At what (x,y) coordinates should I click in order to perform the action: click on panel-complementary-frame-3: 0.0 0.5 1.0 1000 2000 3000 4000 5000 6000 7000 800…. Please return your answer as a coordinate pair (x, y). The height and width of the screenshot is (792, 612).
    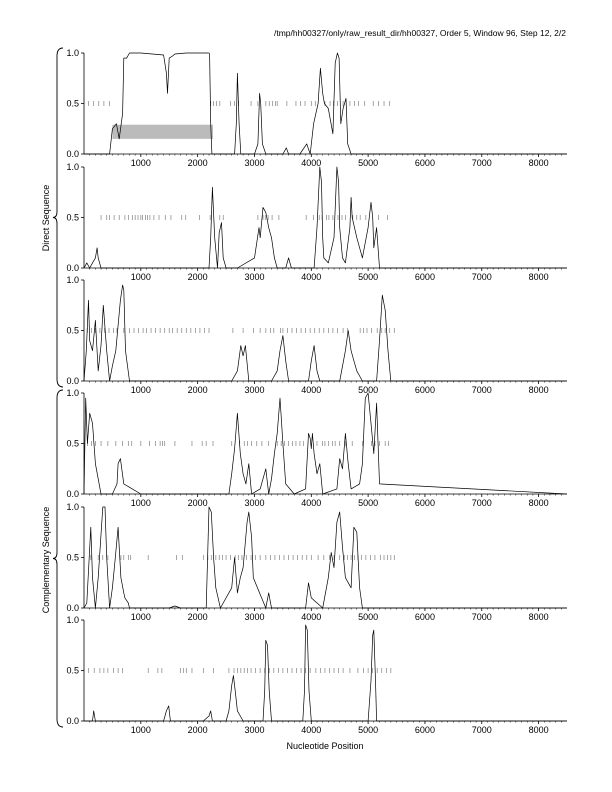
    Looking at the image, I should click on (316, 675).